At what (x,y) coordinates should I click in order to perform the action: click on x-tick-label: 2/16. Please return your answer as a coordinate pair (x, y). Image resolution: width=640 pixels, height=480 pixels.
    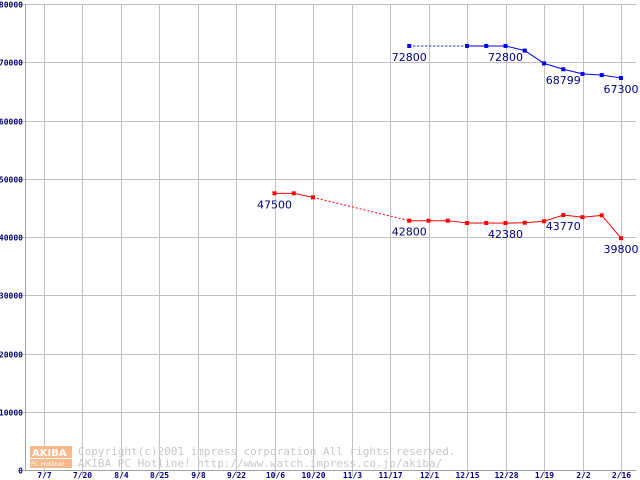
    Looking at the image, I should click on (621, 475).